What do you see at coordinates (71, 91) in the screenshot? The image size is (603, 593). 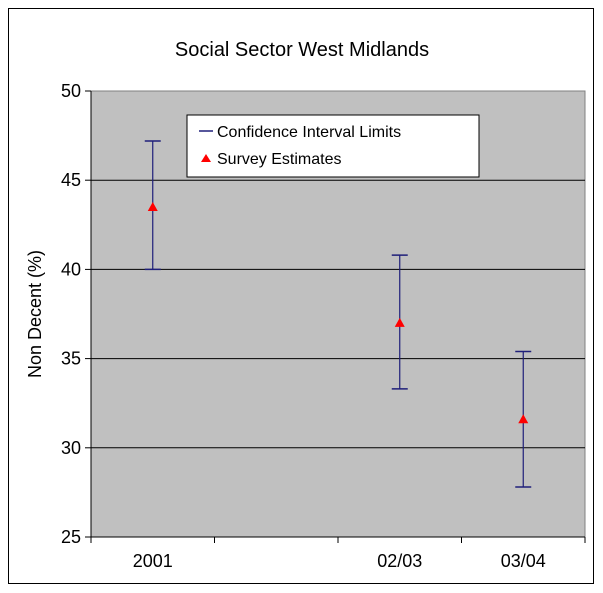 I see `y-tick-label: 50` at bounding box center [71, 91].